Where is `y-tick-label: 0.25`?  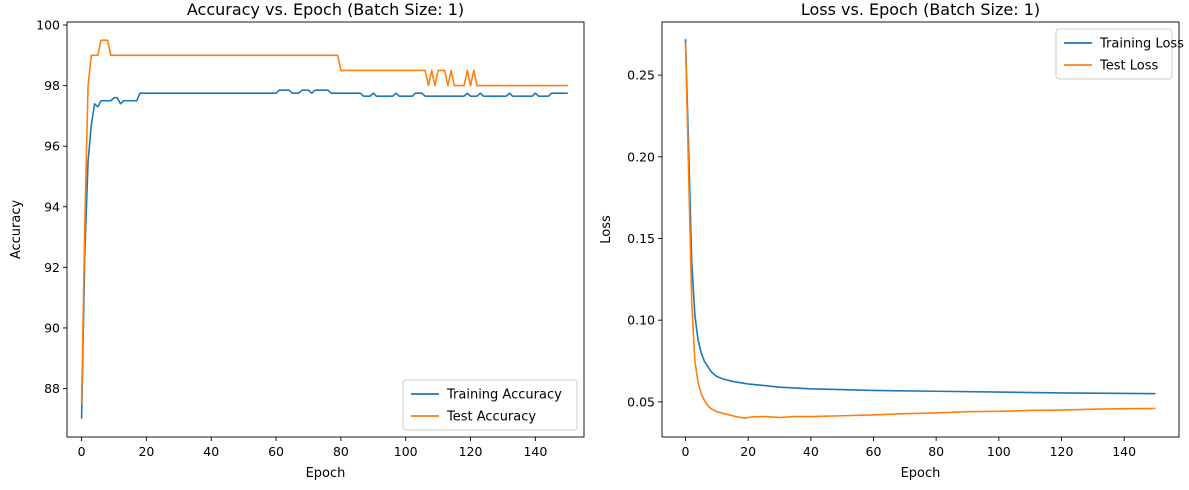
y-tick-label: 0.25 is located at coordinates (641, 75).